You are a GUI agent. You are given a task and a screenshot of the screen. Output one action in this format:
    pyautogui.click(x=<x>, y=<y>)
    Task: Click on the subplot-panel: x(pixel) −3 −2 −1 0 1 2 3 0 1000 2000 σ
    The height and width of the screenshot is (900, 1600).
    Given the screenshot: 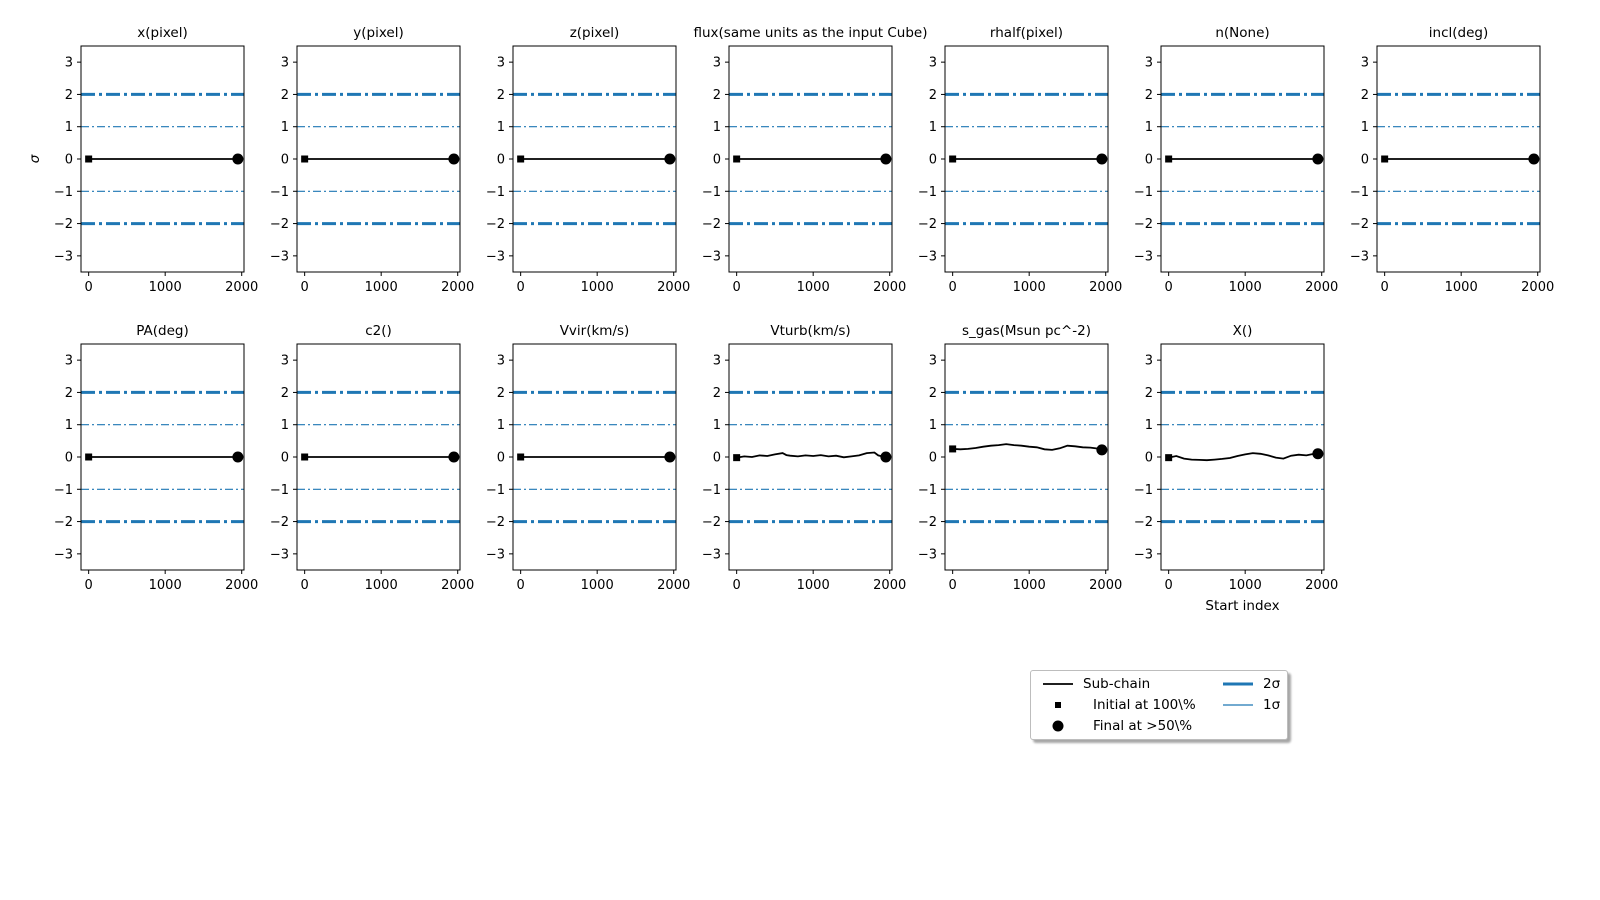 What is the action you would take?
    pyautogui.click(x=142, y=160)
    